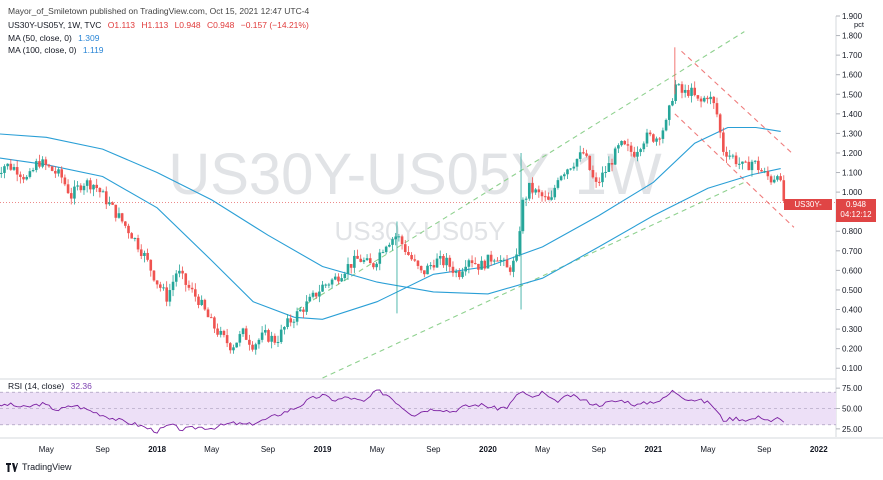 Image resolution: width=883 pixels, height=480 pixels. Describe the element at coordinates (121, 25) in the screenshot. I see `open-value: O1.113` at that location.